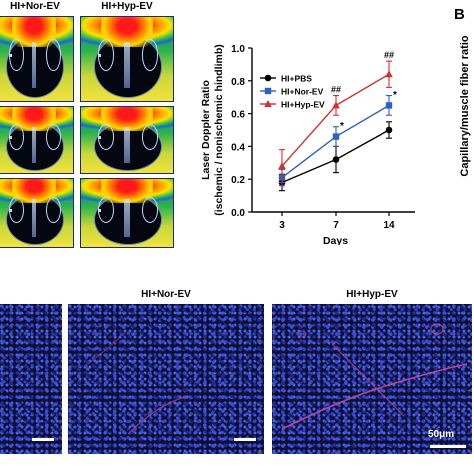 This screenshot has width=474, height=474. I want to click on doppler-label-nor: HI+Nor-EV, so click(35, 6).